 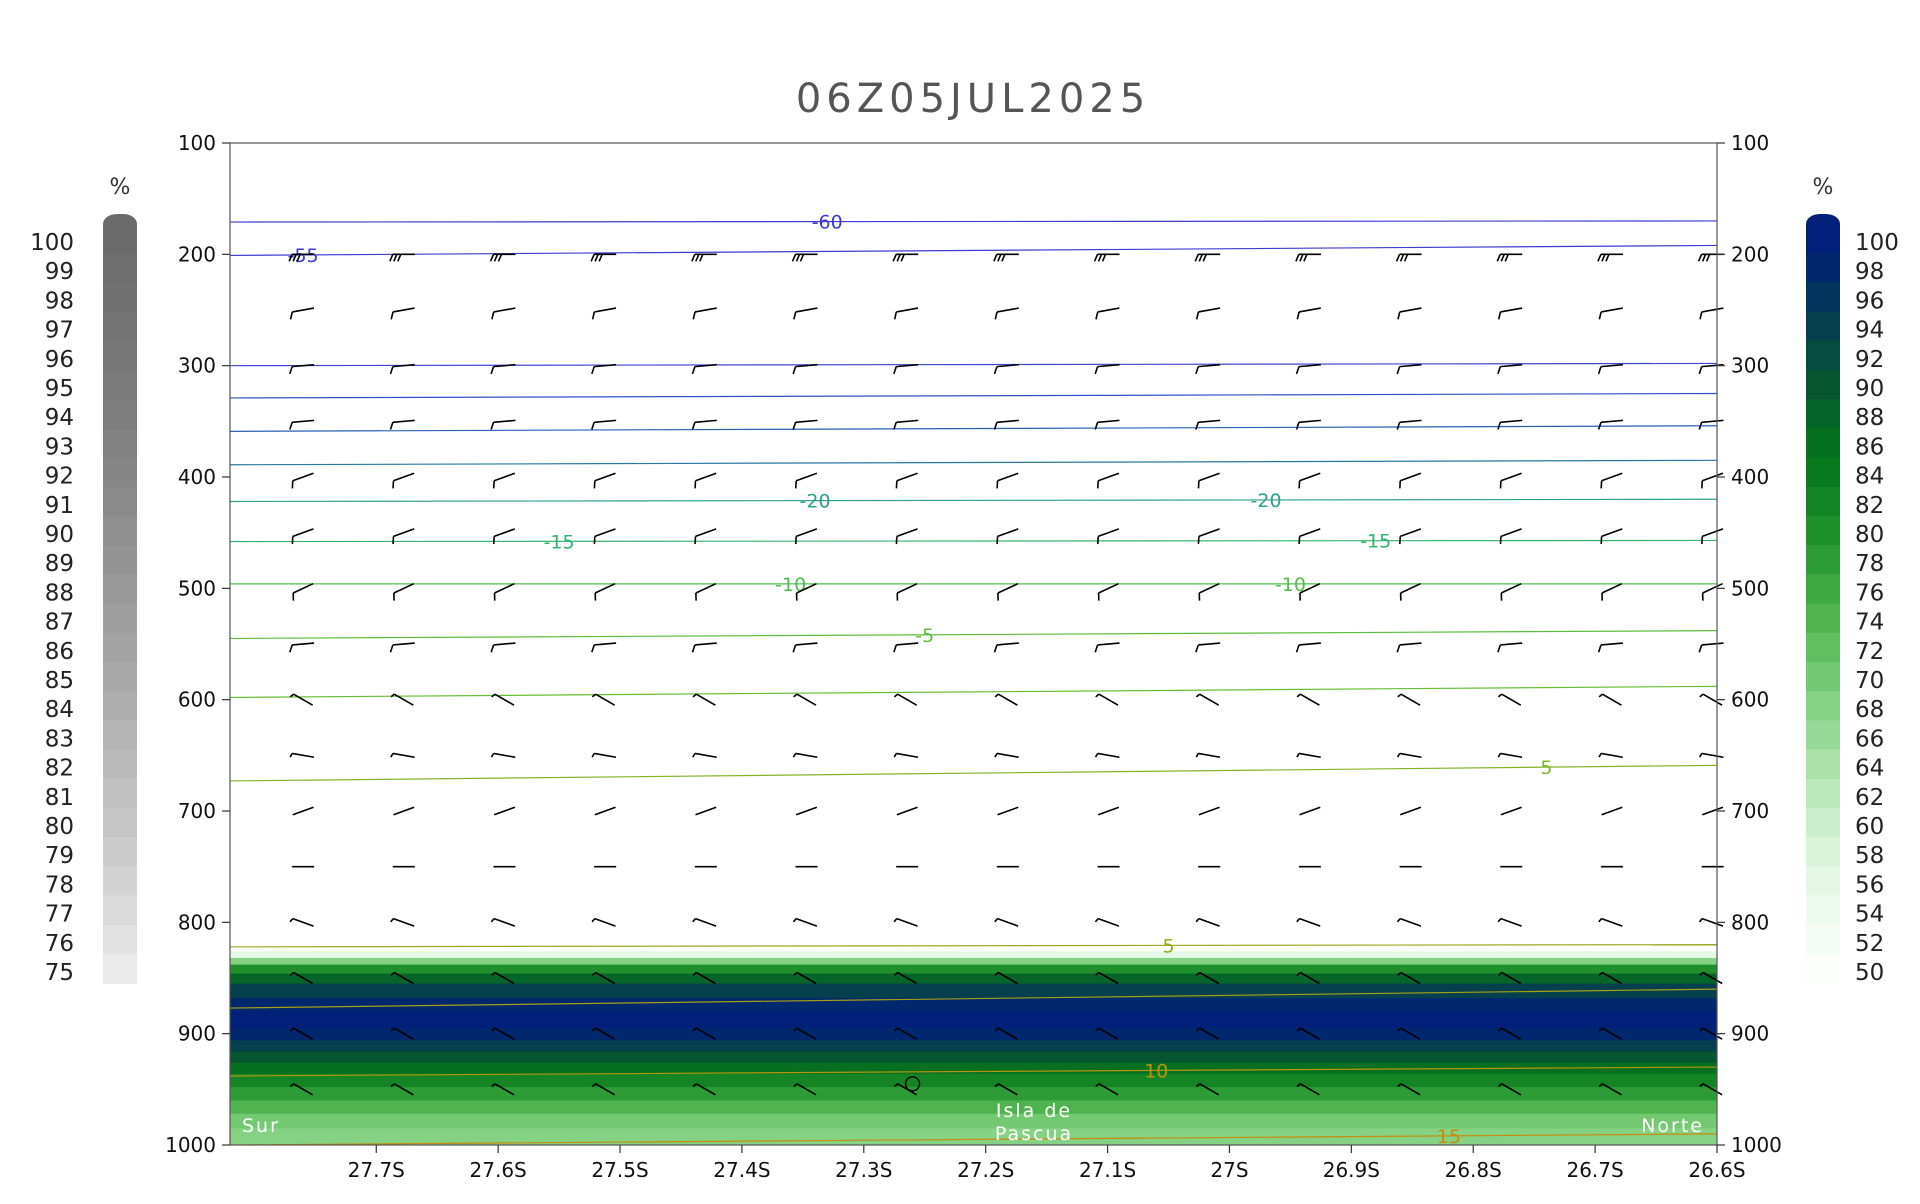 I want to click on y-tick-label-left: 100, so click(x=197, y=143).